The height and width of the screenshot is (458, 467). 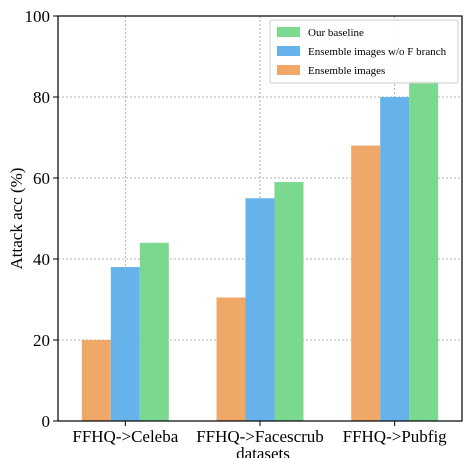 I want to click on y-tick-label: 20, so click(x=41, y=340).